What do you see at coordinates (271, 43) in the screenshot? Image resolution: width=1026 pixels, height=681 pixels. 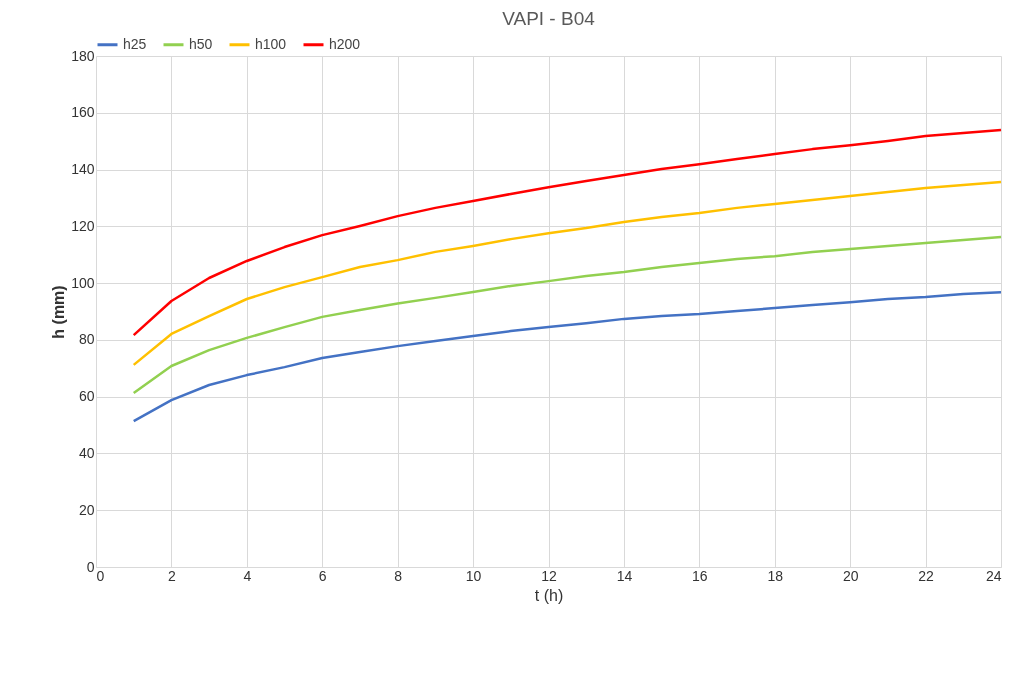 I see `legend-label: h100` at bounding box center [271, 43].